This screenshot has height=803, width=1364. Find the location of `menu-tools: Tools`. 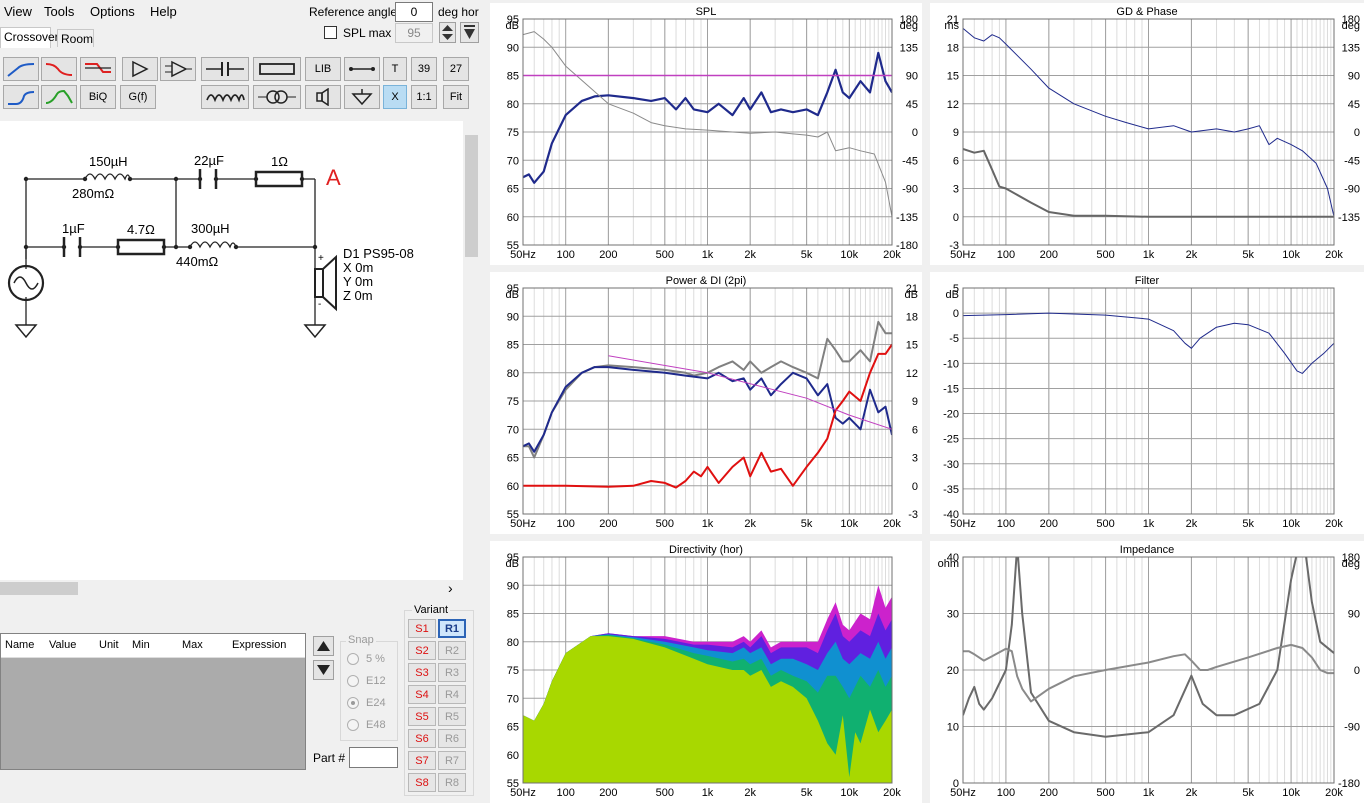

menu-tools: Tools is located at coordinates (59, 11).